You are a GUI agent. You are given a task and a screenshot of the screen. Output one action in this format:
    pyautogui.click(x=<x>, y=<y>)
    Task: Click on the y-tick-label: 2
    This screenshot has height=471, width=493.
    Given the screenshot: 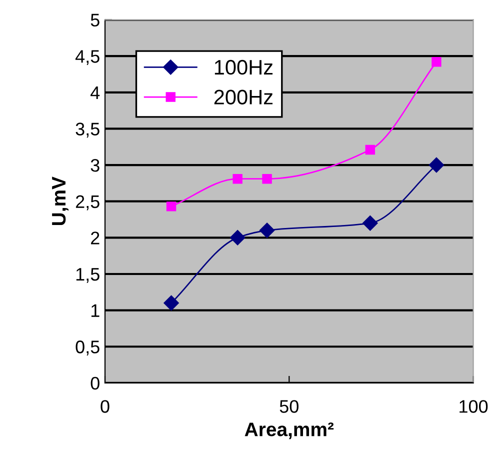 What is the action you would take?
    pyautogui.click(x=95, y=238)
    